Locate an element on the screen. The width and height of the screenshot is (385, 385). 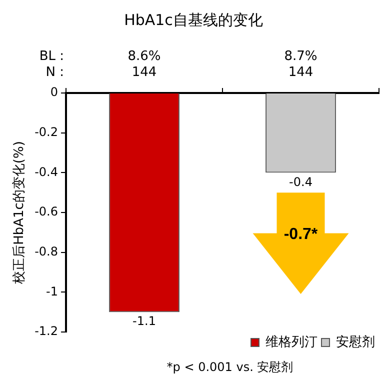
text: N : is located at coordinates (55, 72).